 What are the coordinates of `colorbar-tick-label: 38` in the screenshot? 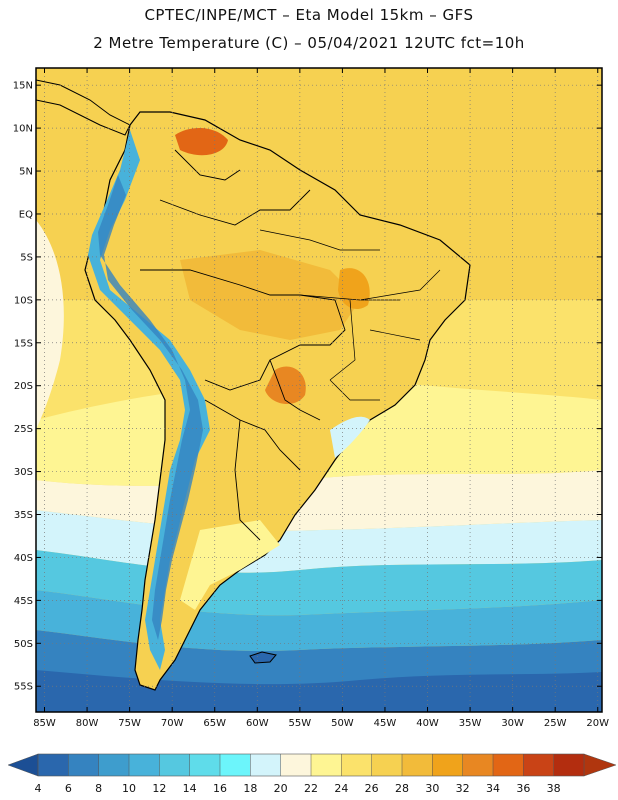 It's located at (554, 788).